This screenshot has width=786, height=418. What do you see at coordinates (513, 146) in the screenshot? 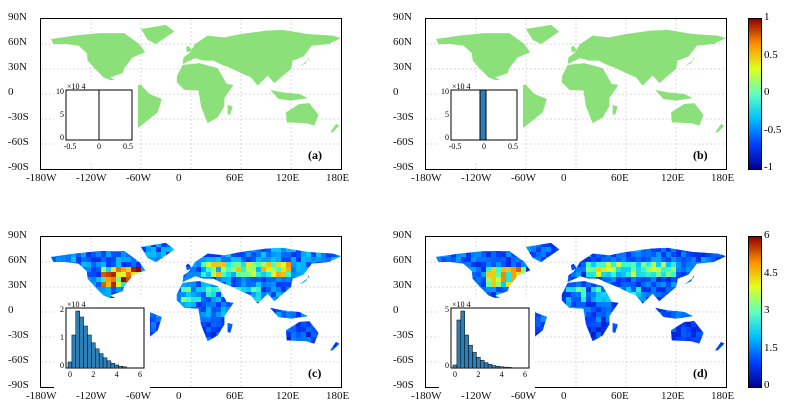
I see `histogram-xtick: 0.5` at bounding box center [513, 146].